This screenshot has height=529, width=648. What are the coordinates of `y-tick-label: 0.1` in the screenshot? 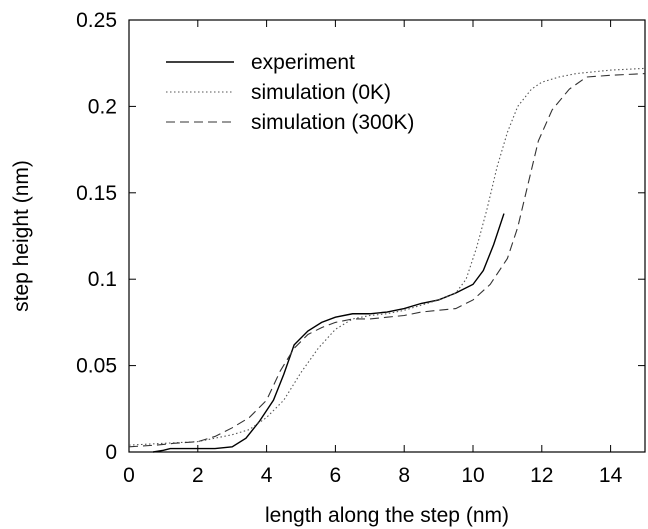 It's located at (102, 279).